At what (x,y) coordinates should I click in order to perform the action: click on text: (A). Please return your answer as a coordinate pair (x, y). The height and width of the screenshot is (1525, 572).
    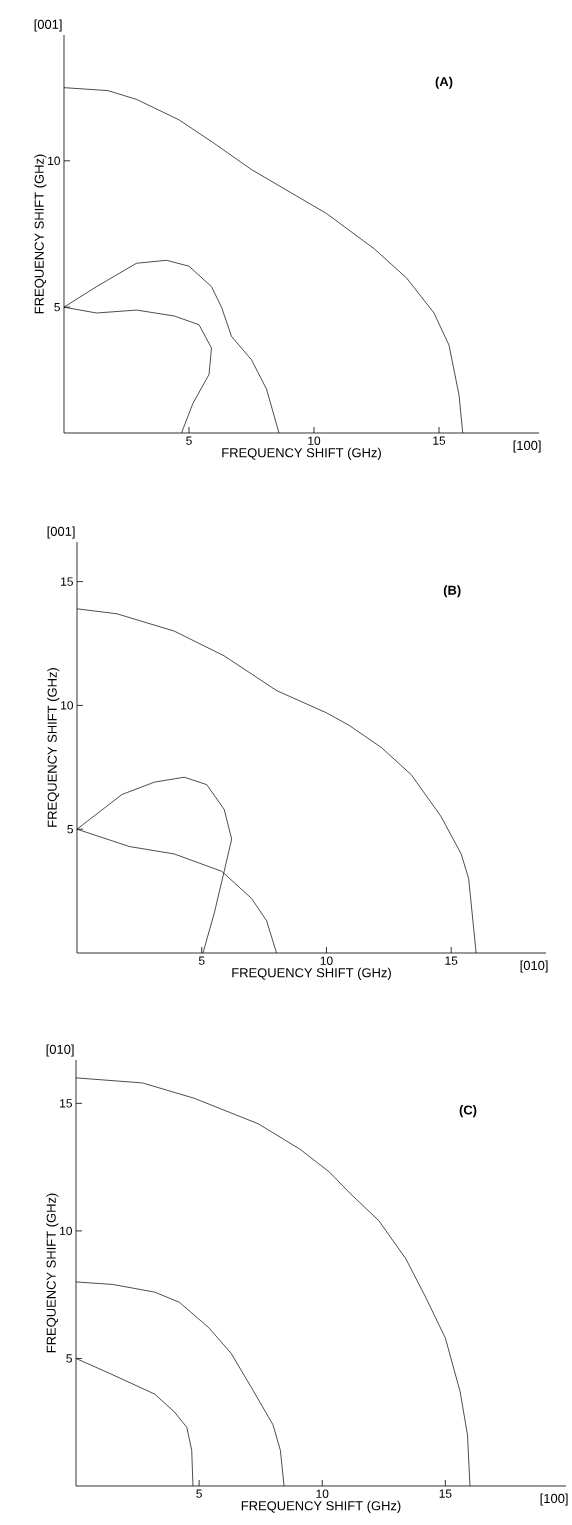
    Looking at the image, I should click on (444, 82).